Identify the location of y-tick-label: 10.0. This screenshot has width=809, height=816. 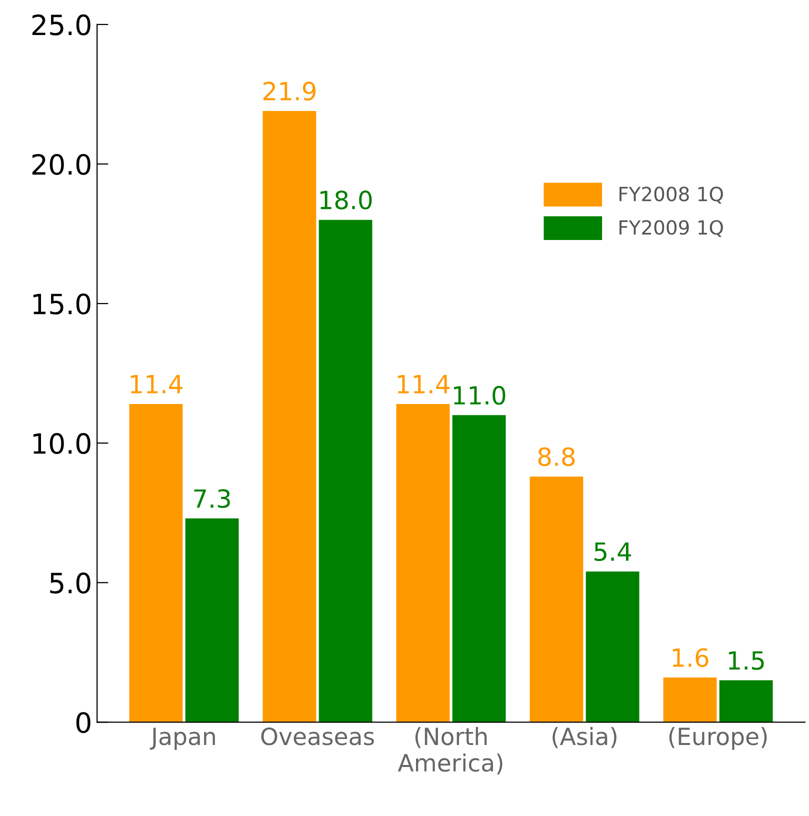
(61, 443).